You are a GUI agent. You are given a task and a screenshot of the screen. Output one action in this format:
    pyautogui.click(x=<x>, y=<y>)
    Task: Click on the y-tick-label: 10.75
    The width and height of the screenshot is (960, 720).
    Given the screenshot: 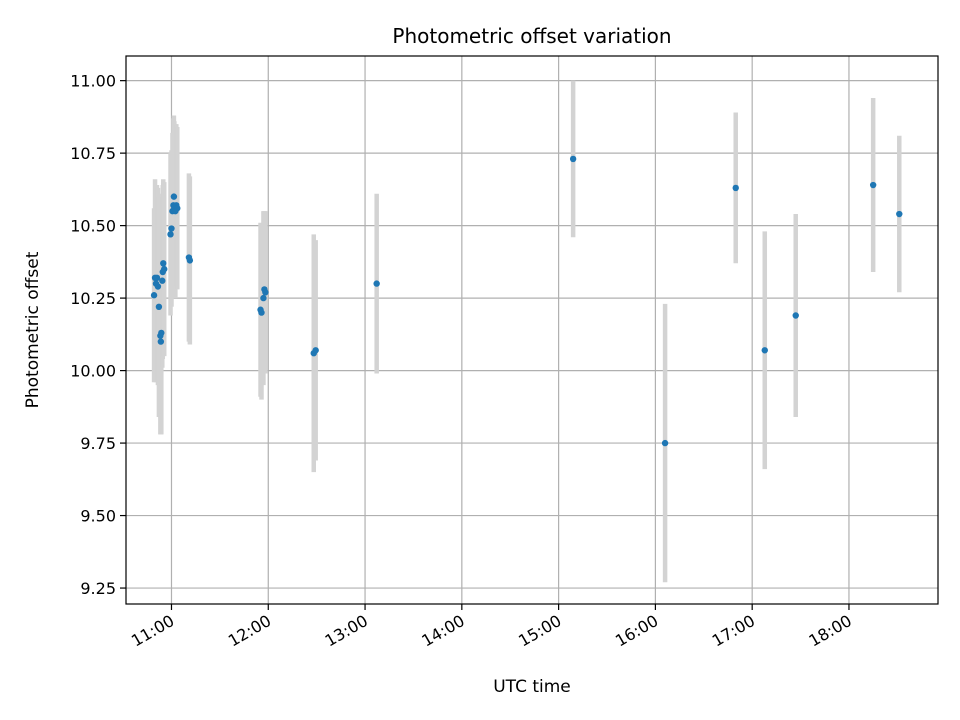 What is the action you would take?
    pyautogui.click(x=93, y=153)
    